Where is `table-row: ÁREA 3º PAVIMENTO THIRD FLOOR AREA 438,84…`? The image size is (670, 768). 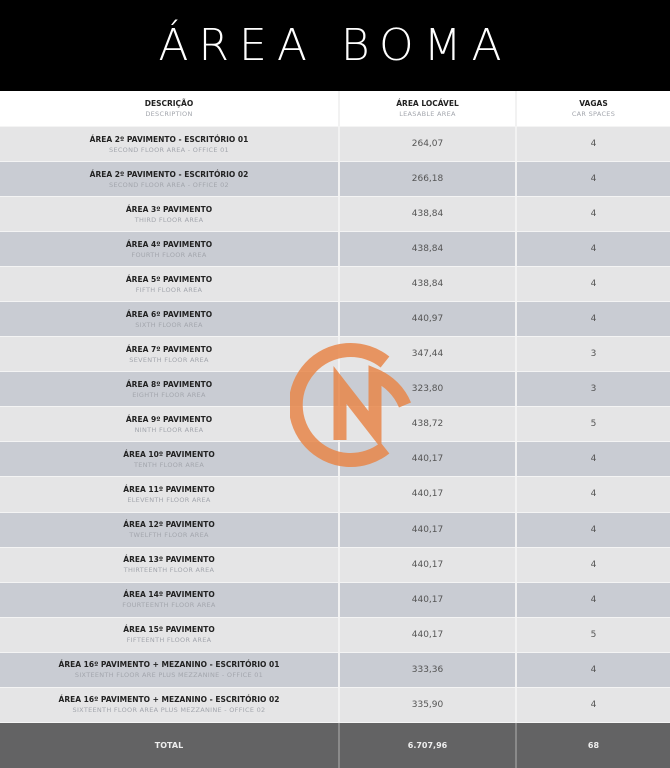 table-row: ÁREA 3º PAVIMENTO THIRD FLOOR AREA 438,84… is located at coordinates (335, 215).